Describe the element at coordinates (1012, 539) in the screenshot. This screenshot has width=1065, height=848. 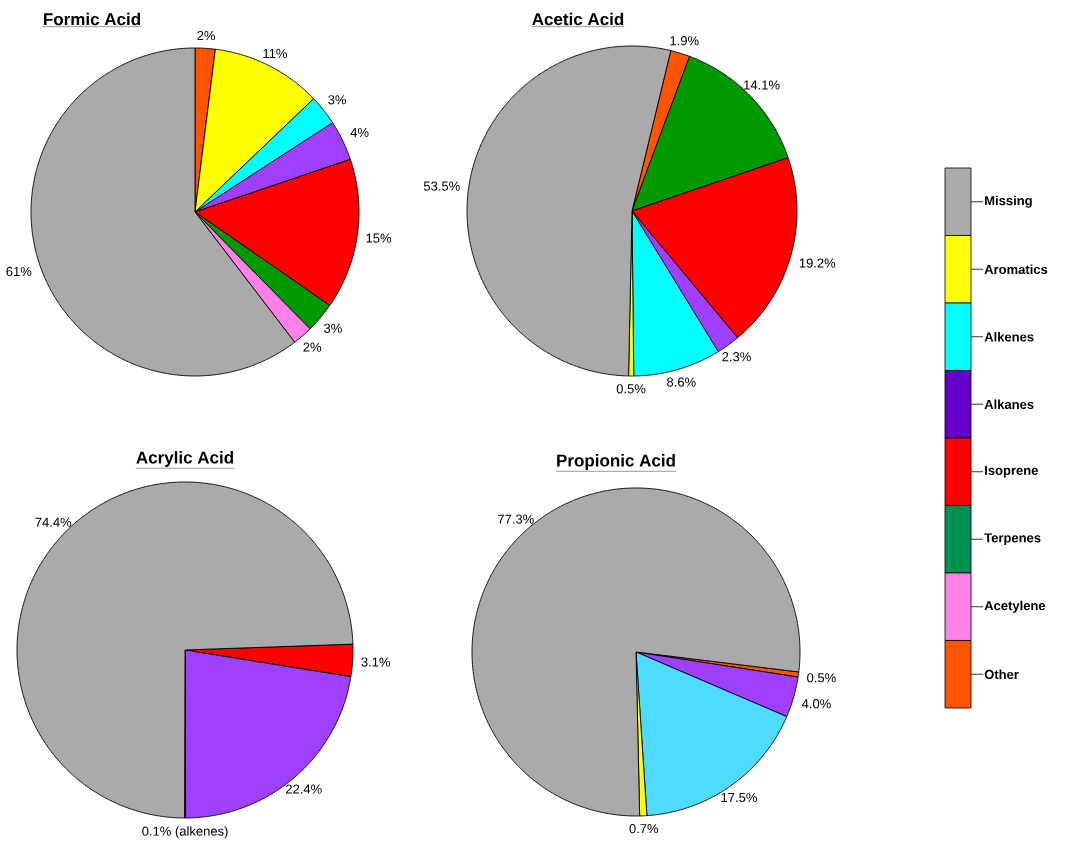
I see `category-label: Terpenes` at that location.